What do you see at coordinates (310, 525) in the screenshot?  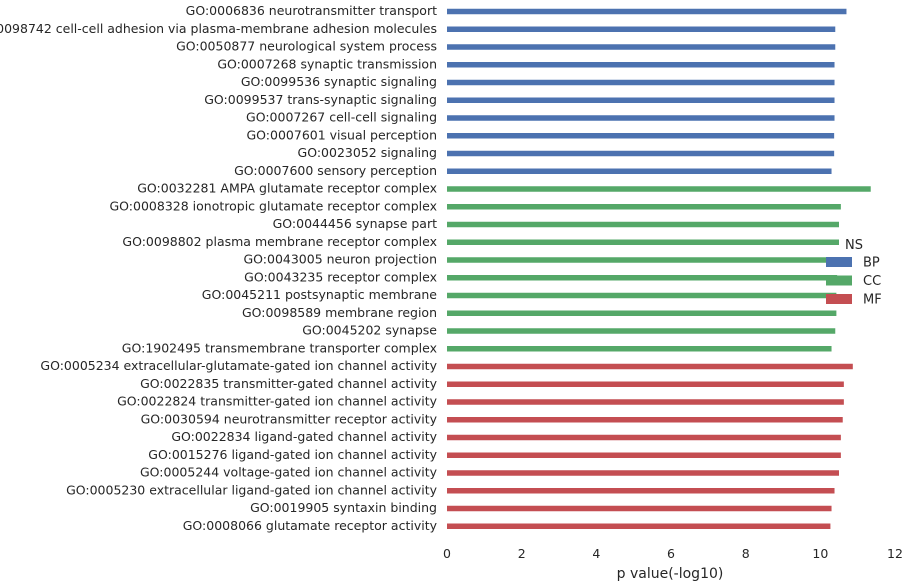 I see `category-label: GO:0008066 glutamate receptor activity` at bounding box center [310, 525].